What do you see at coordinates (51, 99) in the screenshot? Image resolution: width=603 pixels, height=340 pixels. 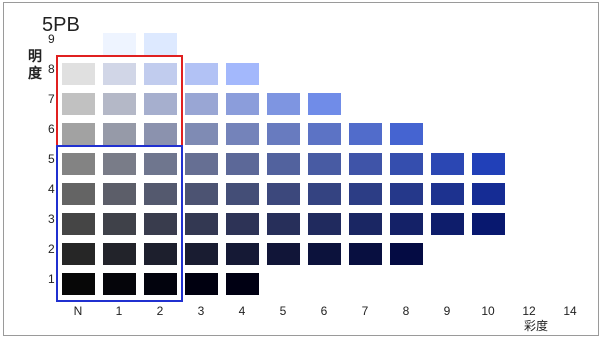 I see `y-tick-label: 7` at bounding box center [51, 99].